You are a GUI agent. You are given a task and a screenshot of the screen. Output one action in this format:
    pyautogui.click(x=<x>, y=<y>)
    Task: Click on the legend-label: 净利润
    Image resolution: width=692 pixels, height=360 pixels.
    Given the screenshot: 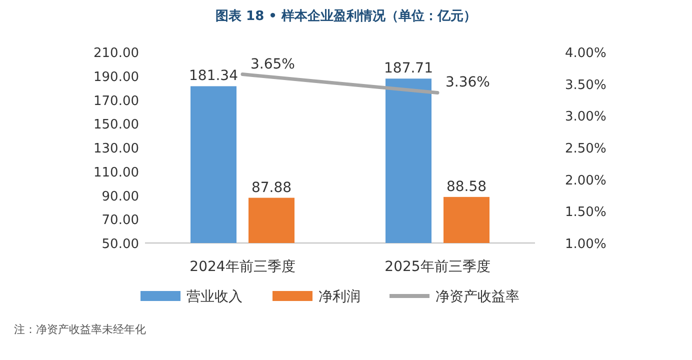 What is the action you would take?
    pyautogui.click(x=339, y=297)
    